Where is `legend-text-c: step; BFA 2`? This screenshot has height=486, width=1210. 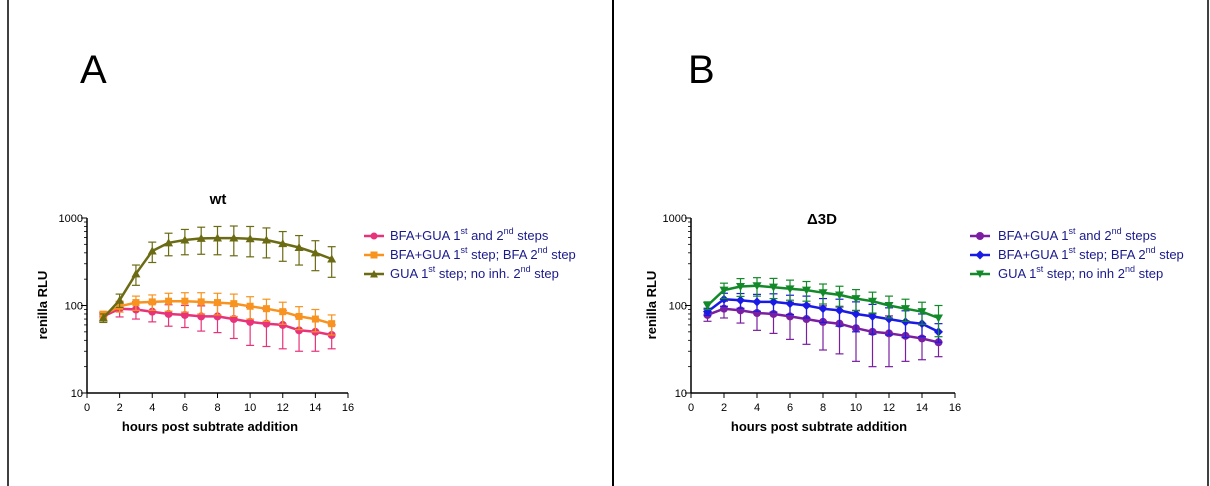 legend-text-c: step; BFA 2 is located at coordinates (1110, 254).